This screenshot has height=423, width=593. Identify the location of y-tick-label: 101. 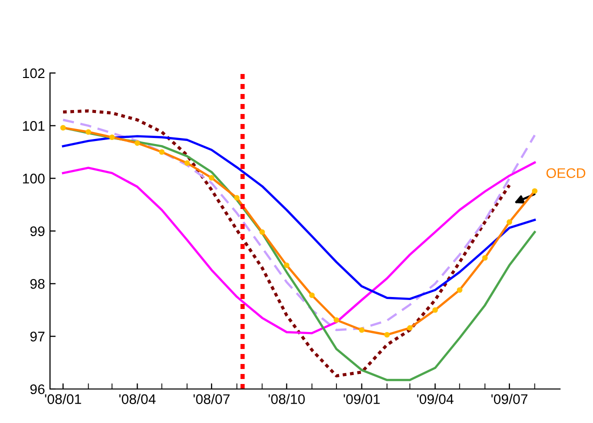
(33, 126).